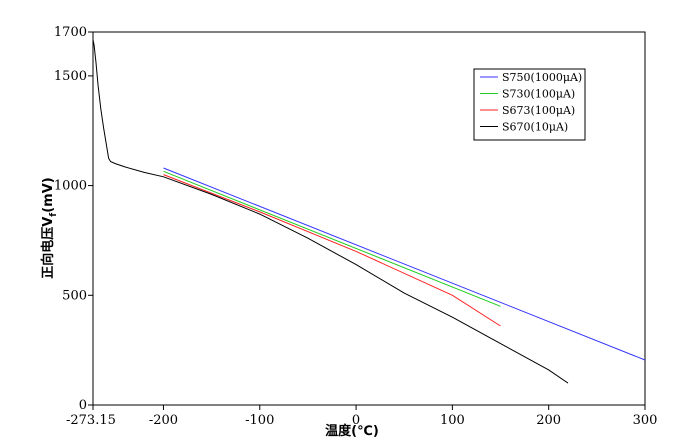 This screenshot has height=439, width=673. I want to click on y-axis-title-main: 正向电压V, so click(48, 248).